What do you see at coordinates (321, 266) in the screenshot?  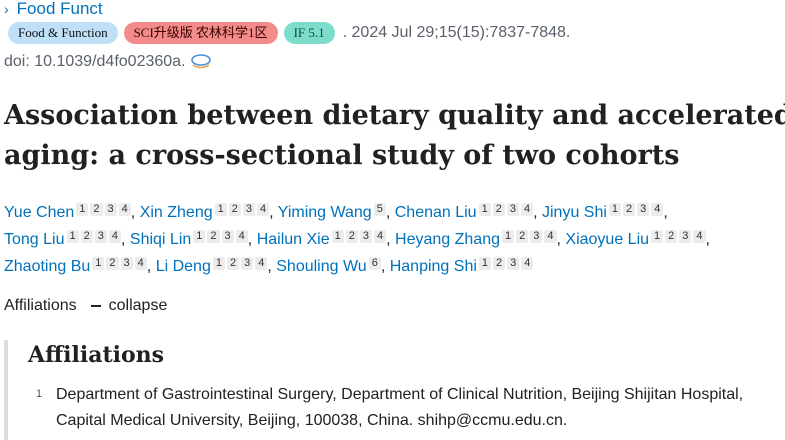 I see `author-name-link: Shouling Wu` at bounding box center [321, 266].